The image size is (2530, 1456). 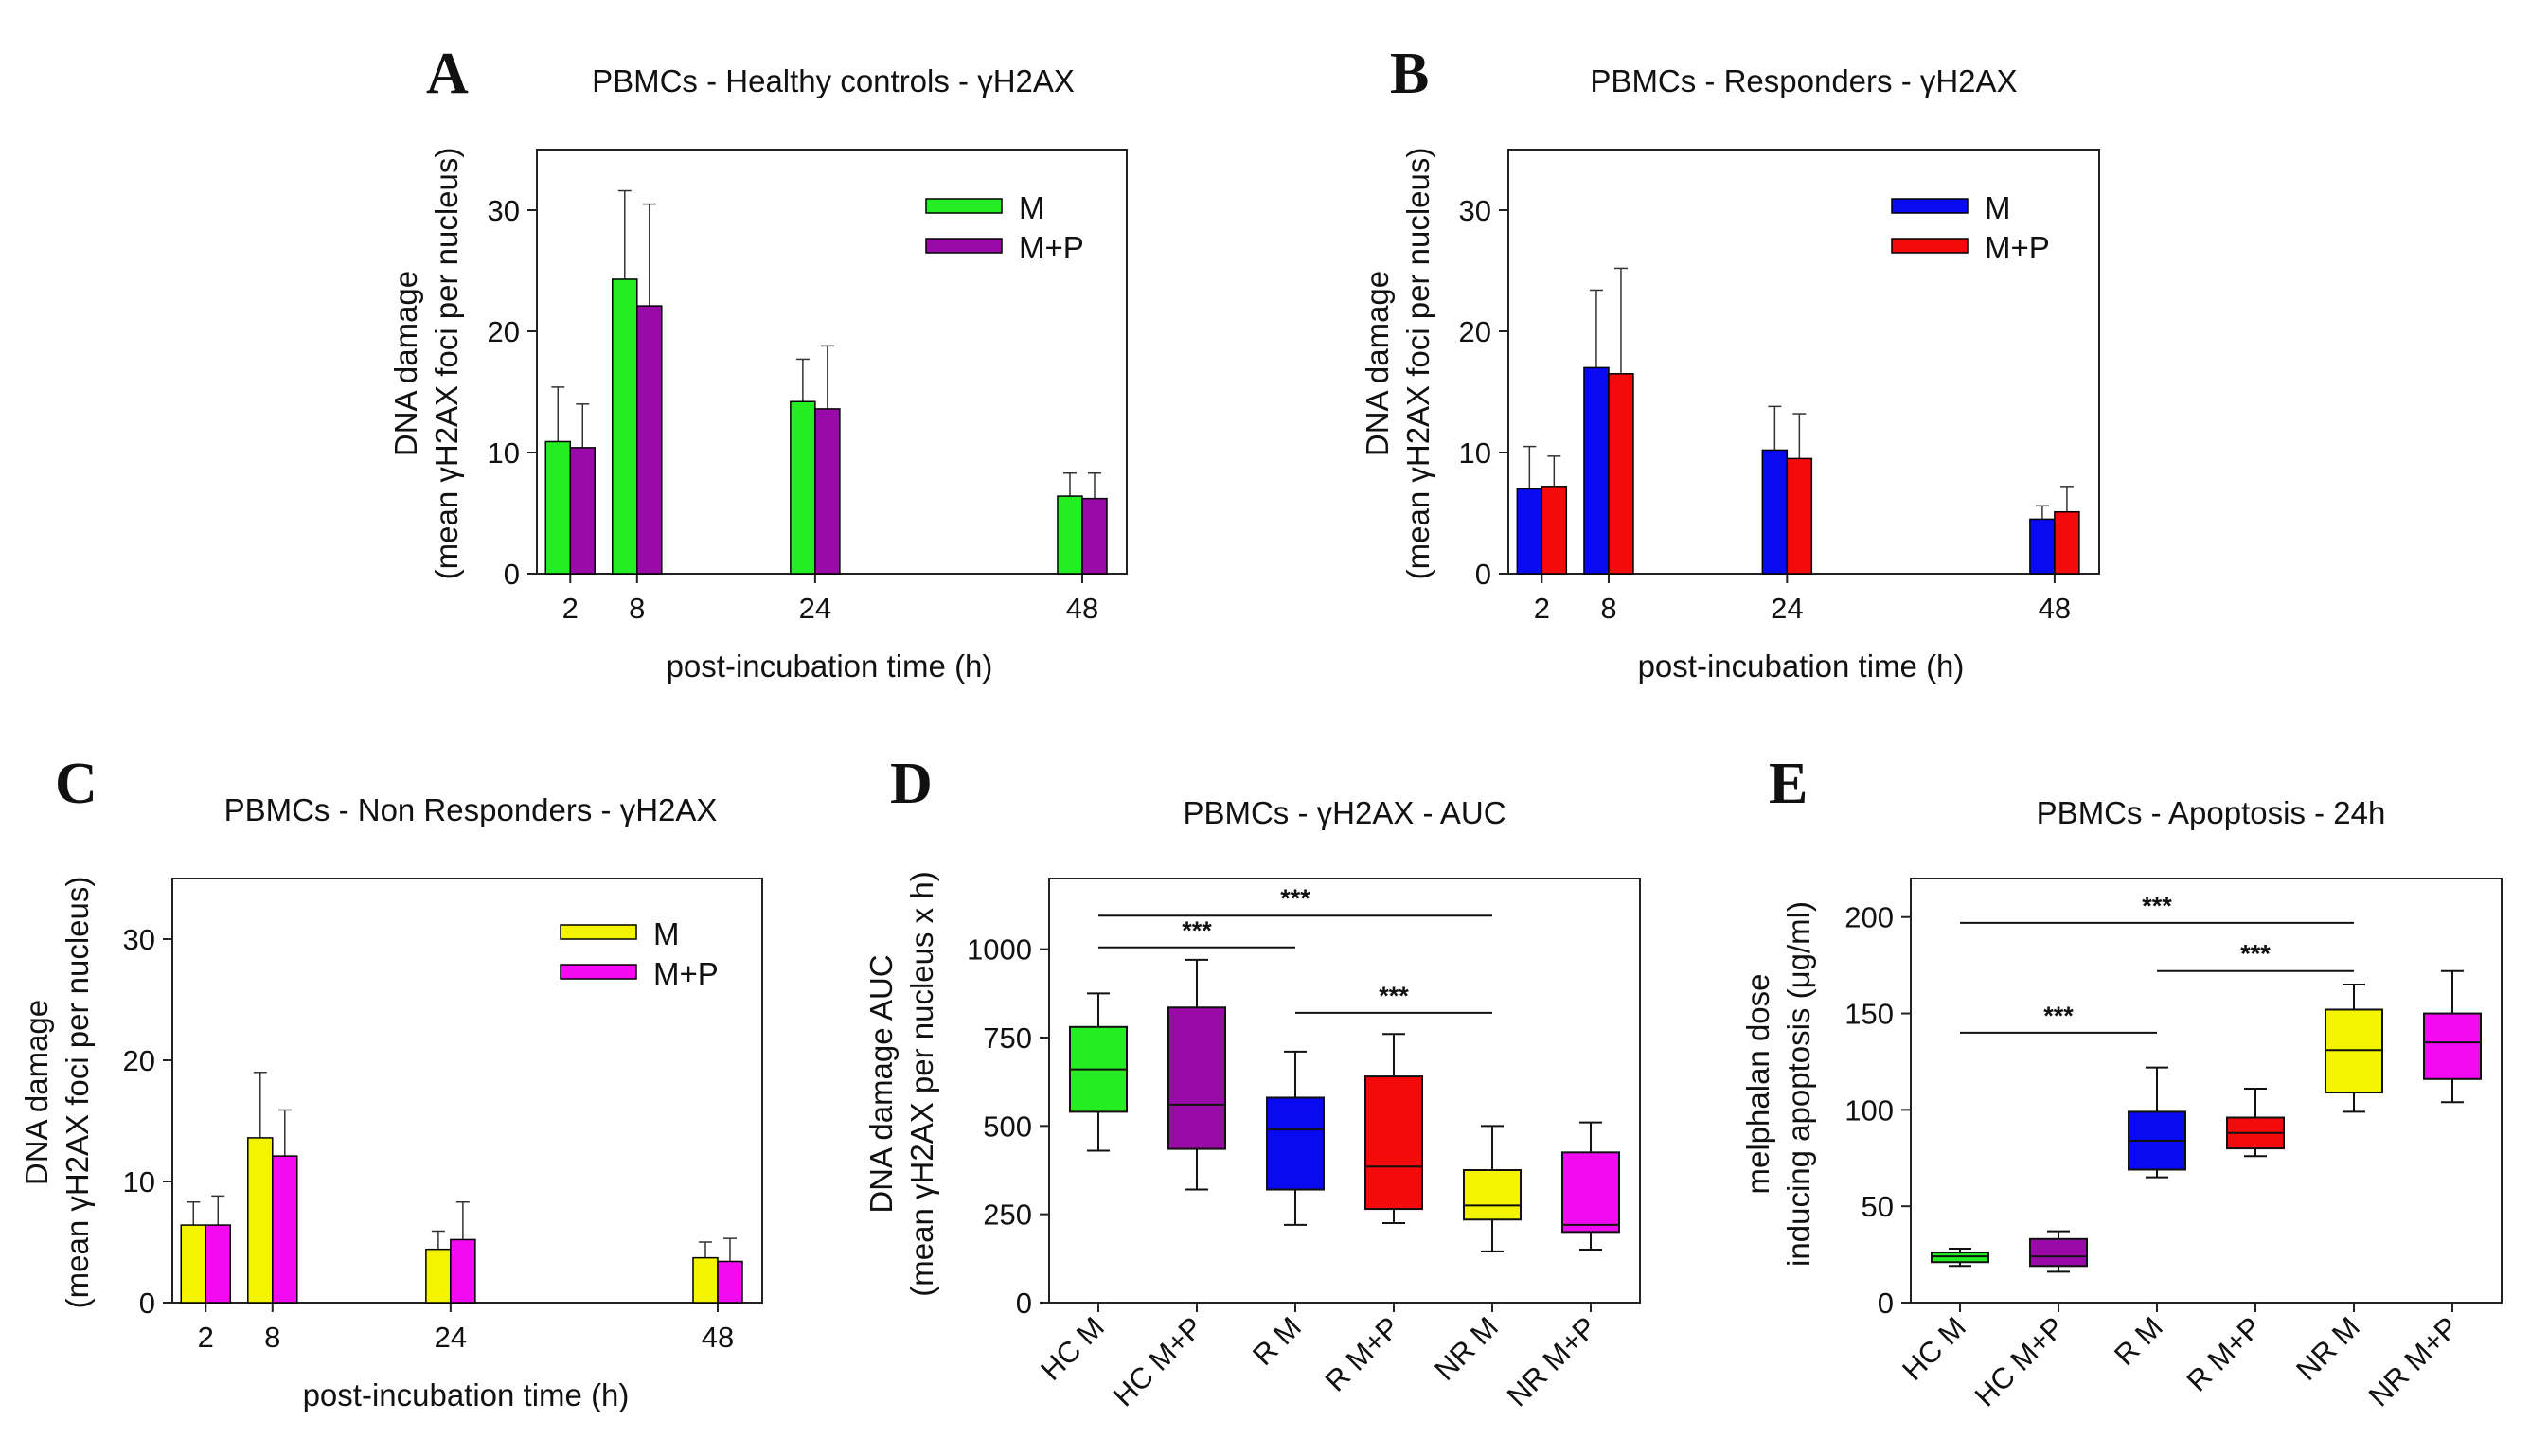 What do you see at coordinates (964, 206) in the screenshot?
I see `panel-a-legend-swatch-m` at bounding box center [964, 206].